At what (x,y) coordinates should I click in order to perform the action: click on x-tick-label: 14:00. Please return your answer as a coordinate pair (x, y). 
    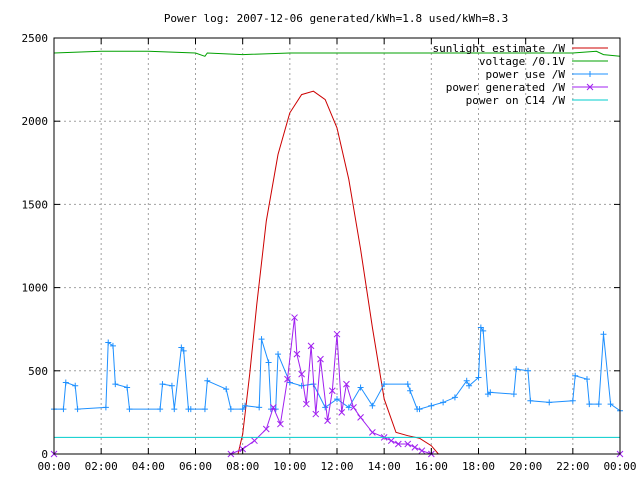
    Looking at the image, I should click on (384, 466).